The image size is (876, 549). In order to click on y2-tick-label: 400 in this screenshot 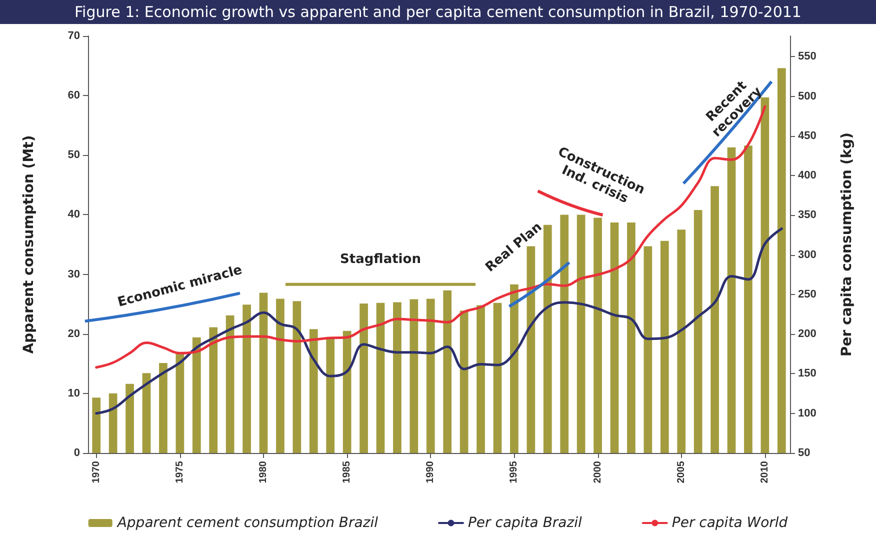, I will do `click(807, 176)`.